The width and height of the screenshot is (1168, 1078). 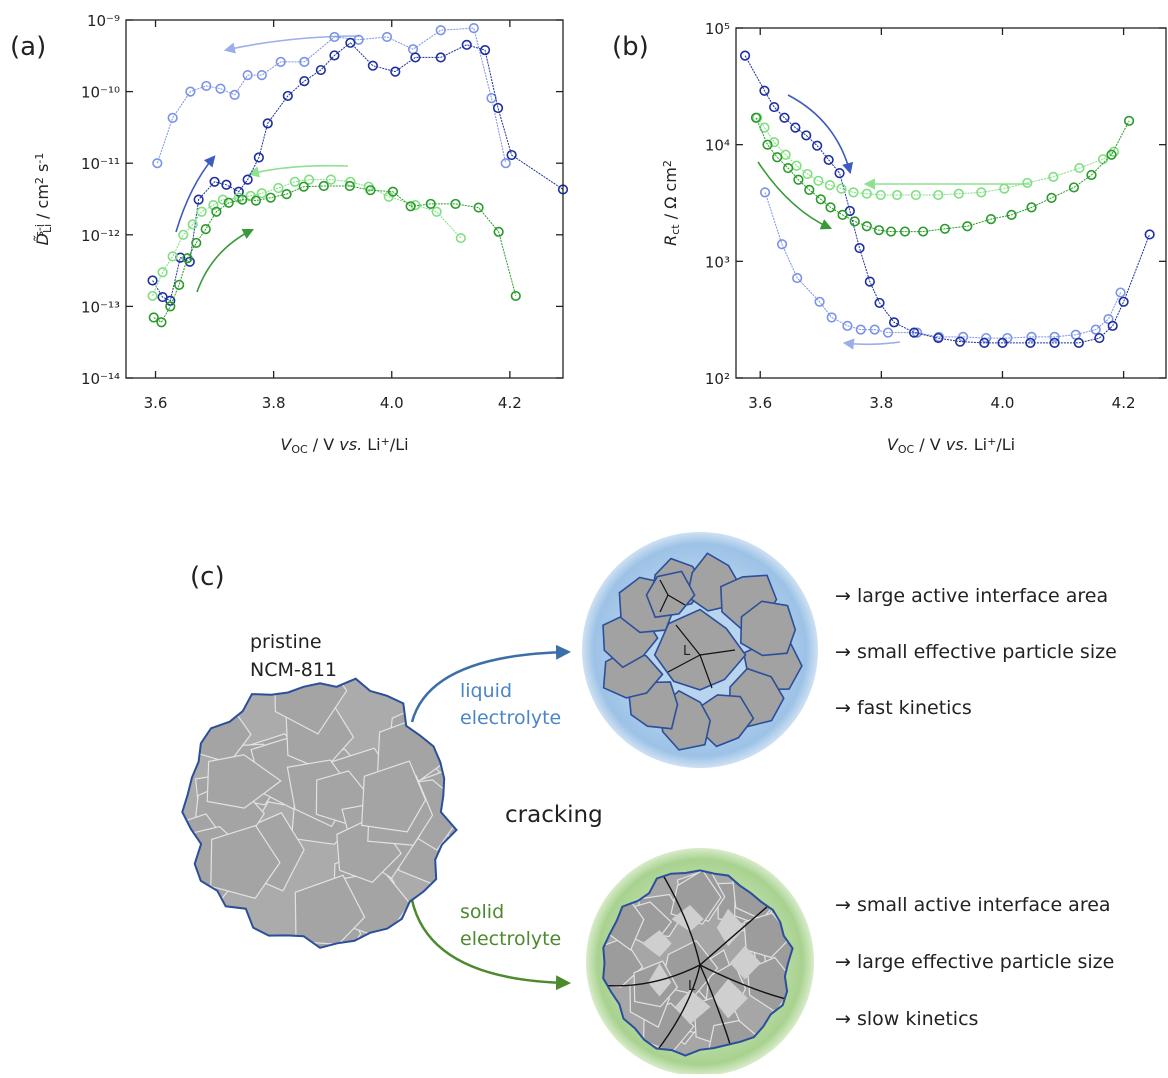 I want to click on panel-label: (b), so click(x=630, y=47).